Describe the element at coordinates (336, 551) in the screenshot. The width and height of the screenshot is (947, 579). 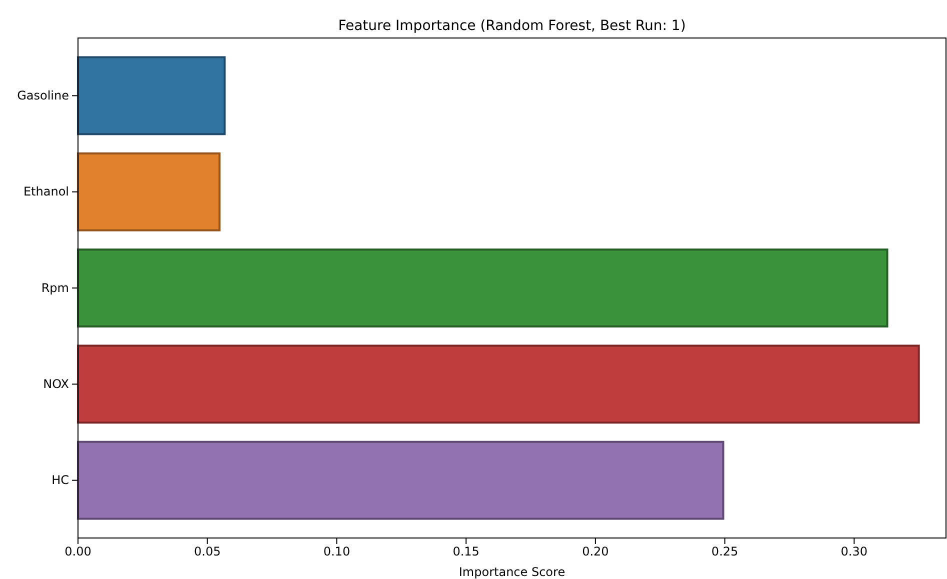
I see `x-tick-label: 0.10` at that location.